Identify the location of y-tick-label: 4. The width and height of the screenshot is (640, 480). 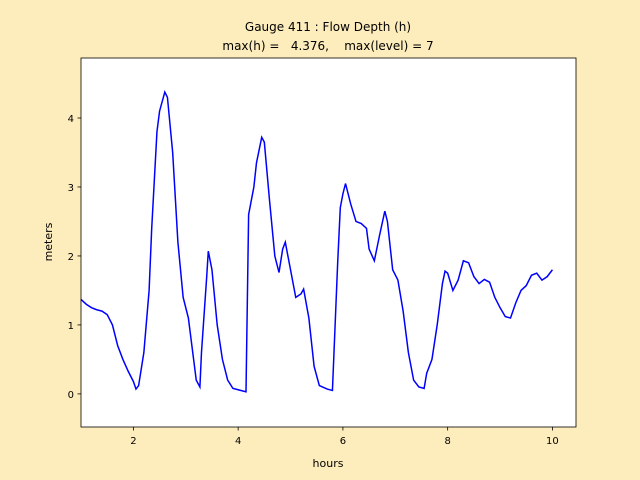
(71, 119).